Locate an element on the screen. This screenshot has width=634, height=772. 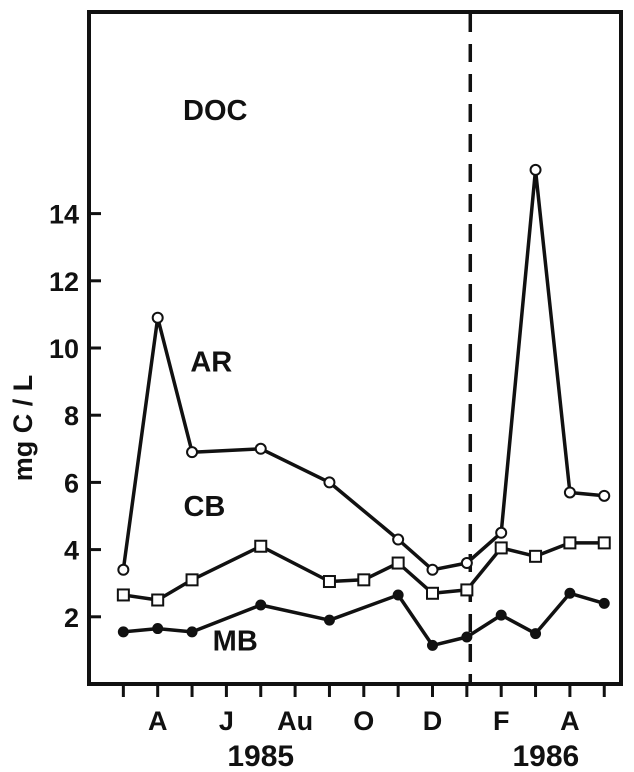
x-month-label: J is located at coordinates (226, 721).